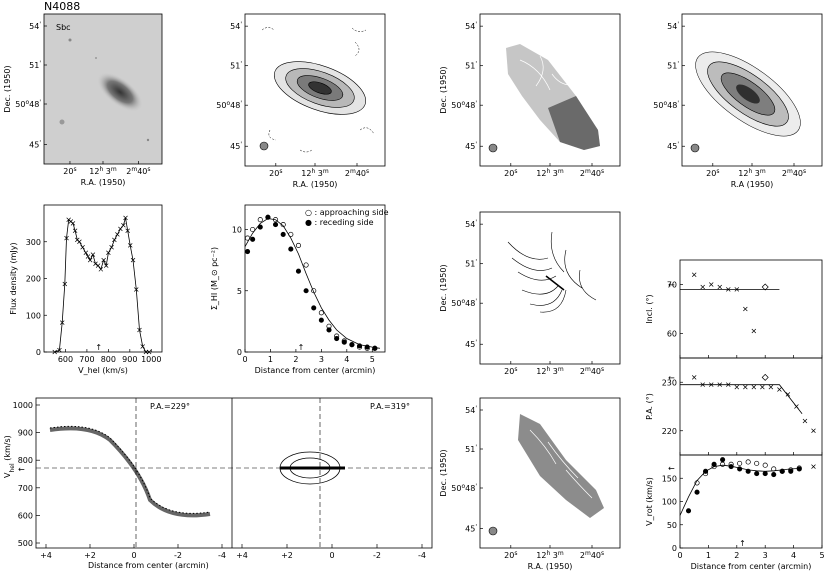 The width and height of the screenshot is (830, 578). Describe the element at coordinates (679, 555) in the screenshot. I see `x-tick-label: 0` at that location.